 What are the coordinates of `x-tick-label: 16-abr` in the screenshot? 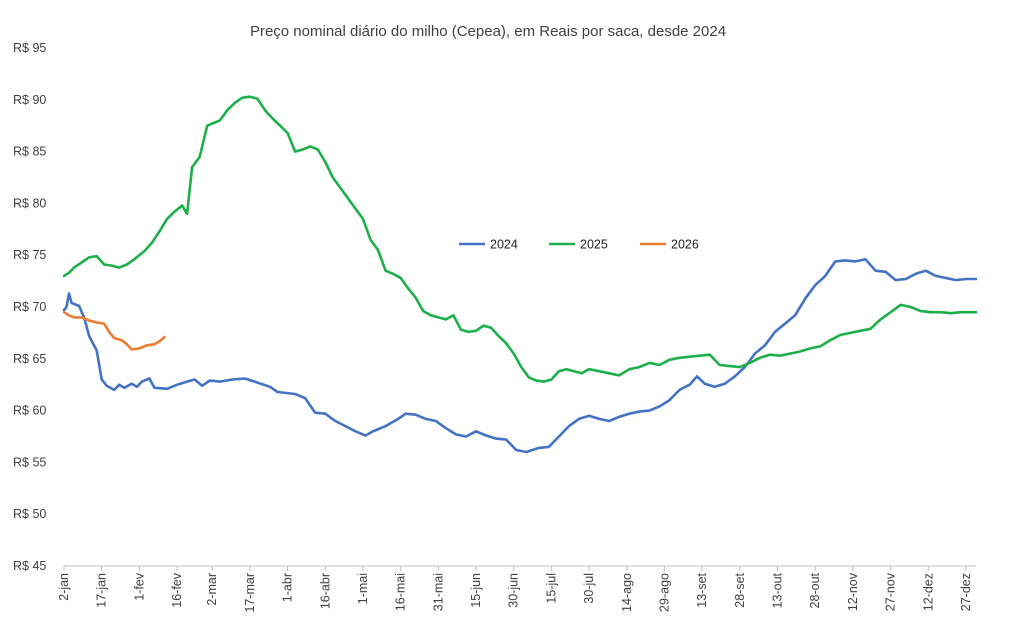 It's located at (325, 591).